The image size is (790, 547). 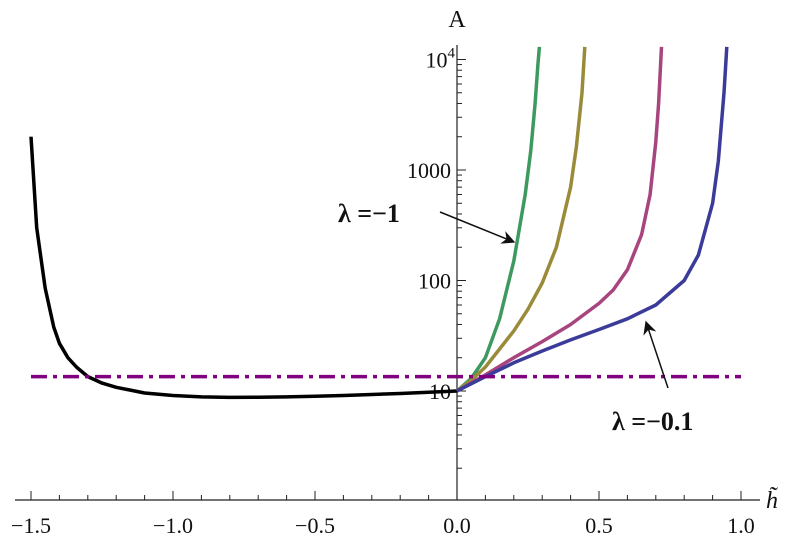 I want to click on y-tick-label: 1000, so click(x=429, y=170).